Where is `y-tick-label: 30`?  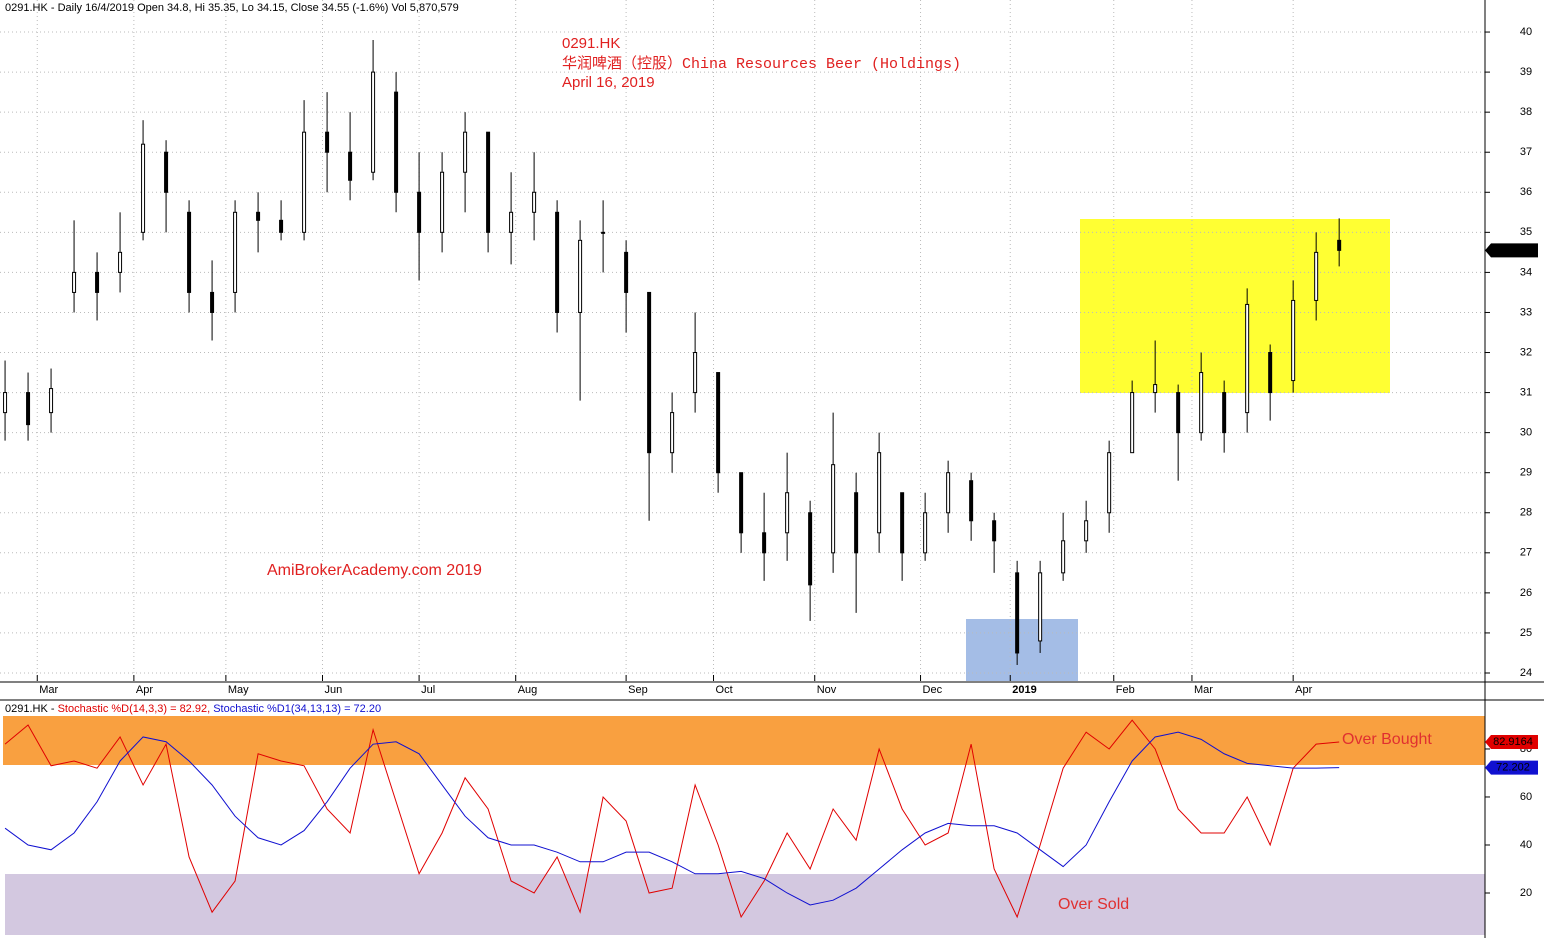
y-tick-label: 30 is located at coordinates (1526, 433).